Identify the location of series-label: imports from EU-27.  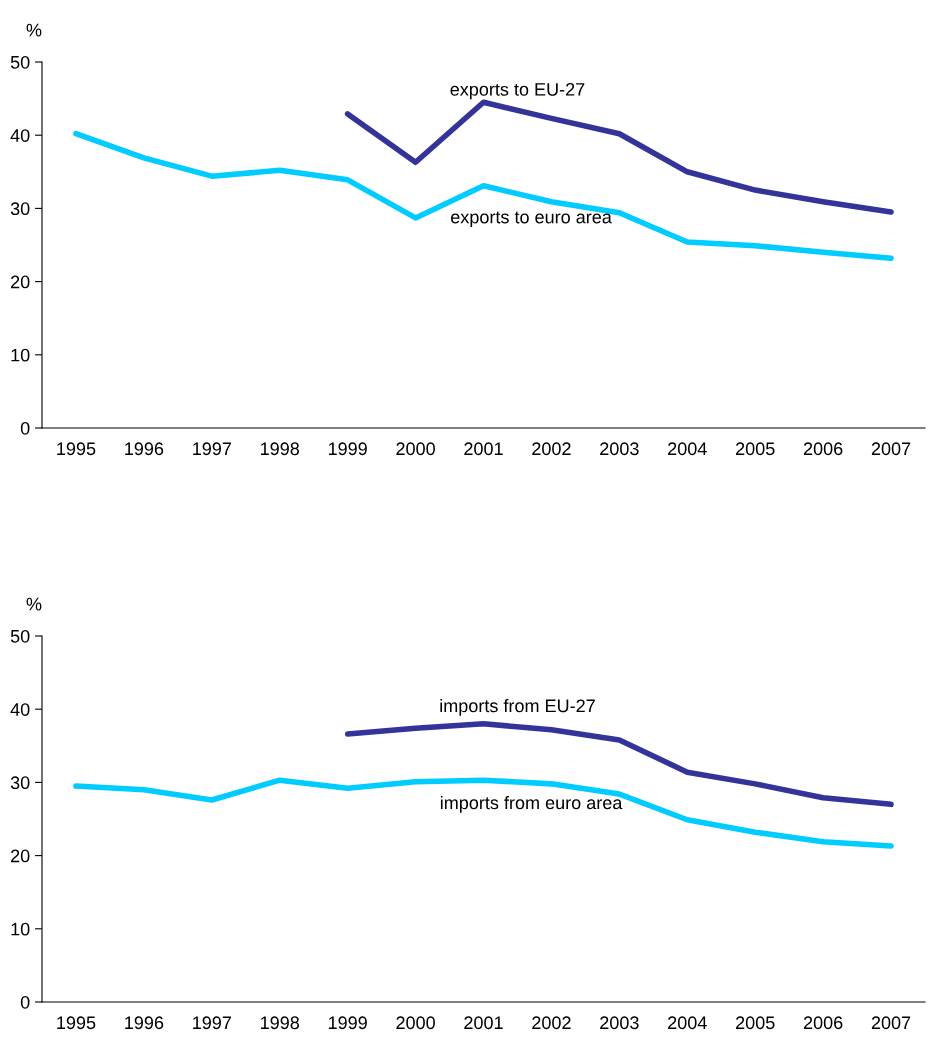
(517, 707).